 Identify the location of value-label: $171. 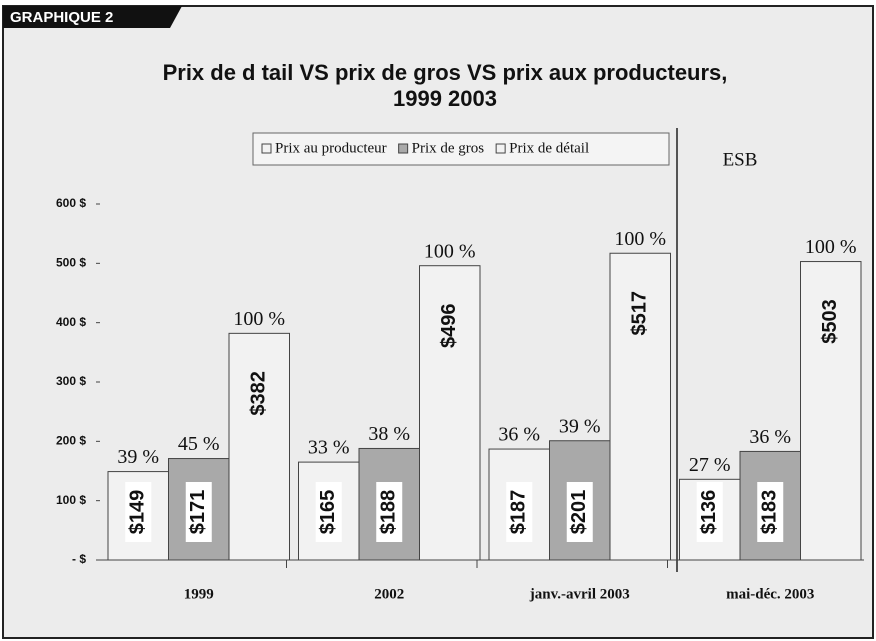
(198, 512).